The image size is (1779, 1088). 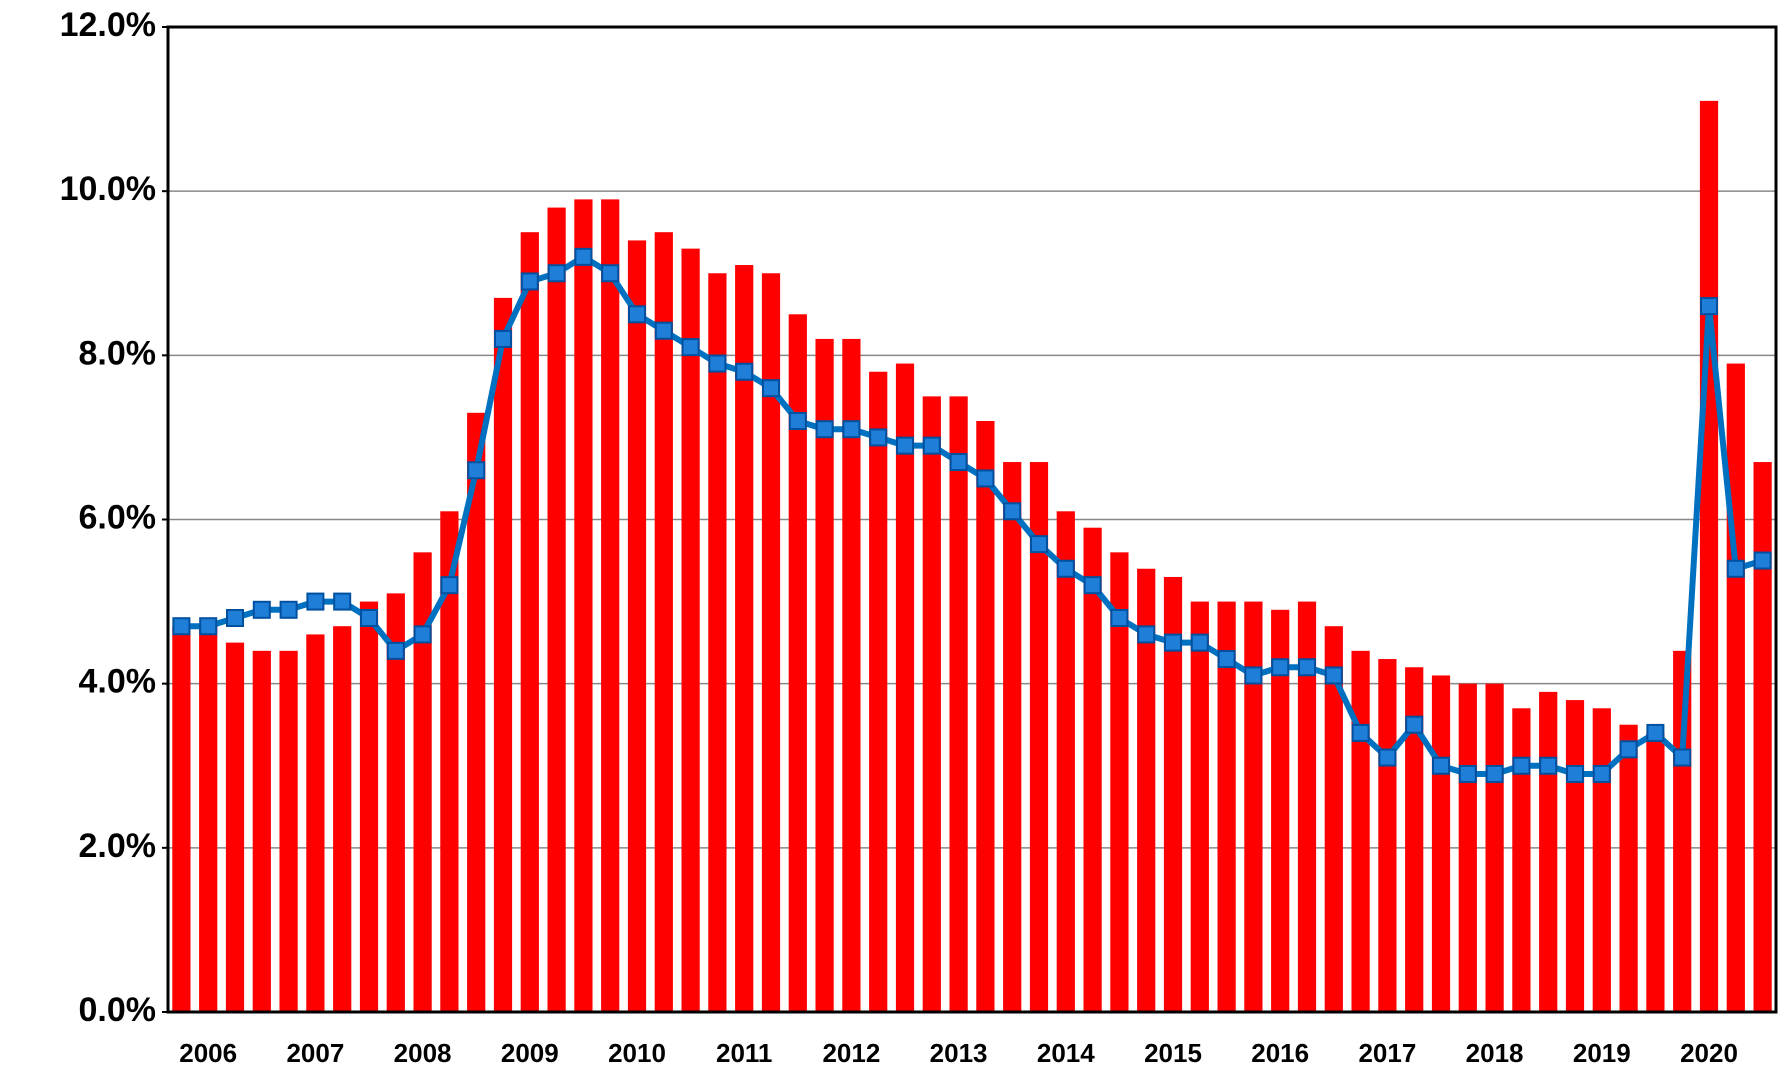 What do you see at coordinates (1709, 1053) in the screenshot?
I see `x-tick-label: 2020` at bounding box center [1709, 1053].